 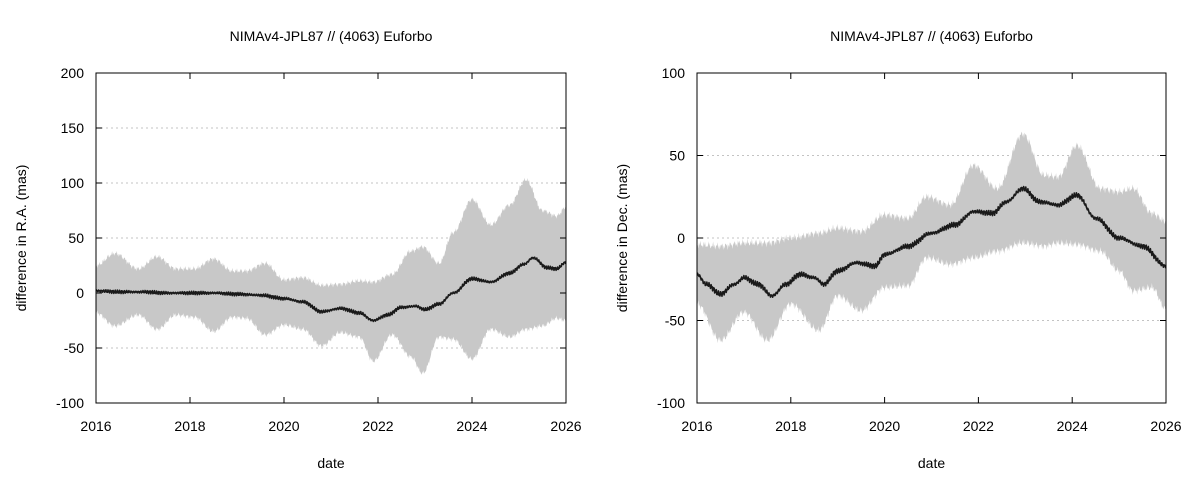 What do you see at coordinates (622, 238) in the screenshot?
I see `y-axis-label: difference in Dec. (mas)` at bounding box center [622, 238].